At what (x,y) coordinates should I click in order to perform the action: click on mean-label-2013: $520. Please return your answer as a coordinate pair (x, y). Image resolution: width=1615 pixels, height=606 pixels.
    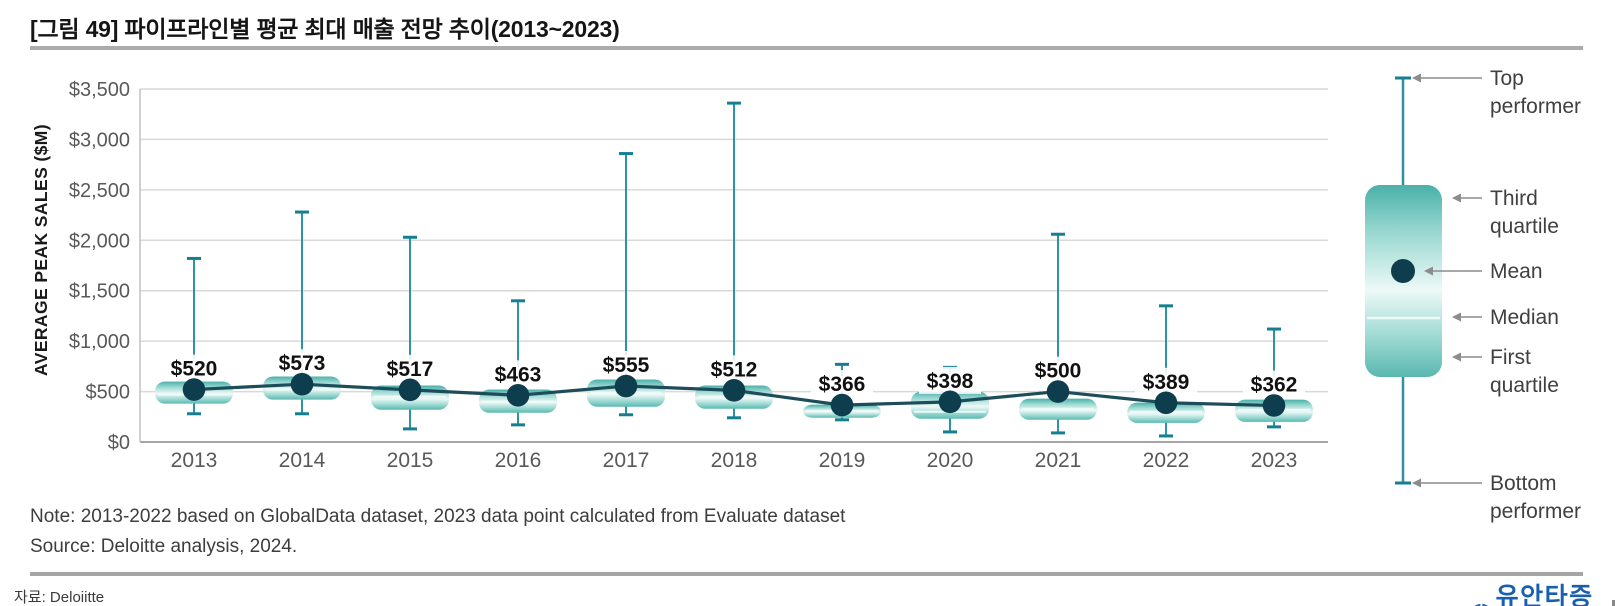
    Looking at the image, I should click on (194, 369).